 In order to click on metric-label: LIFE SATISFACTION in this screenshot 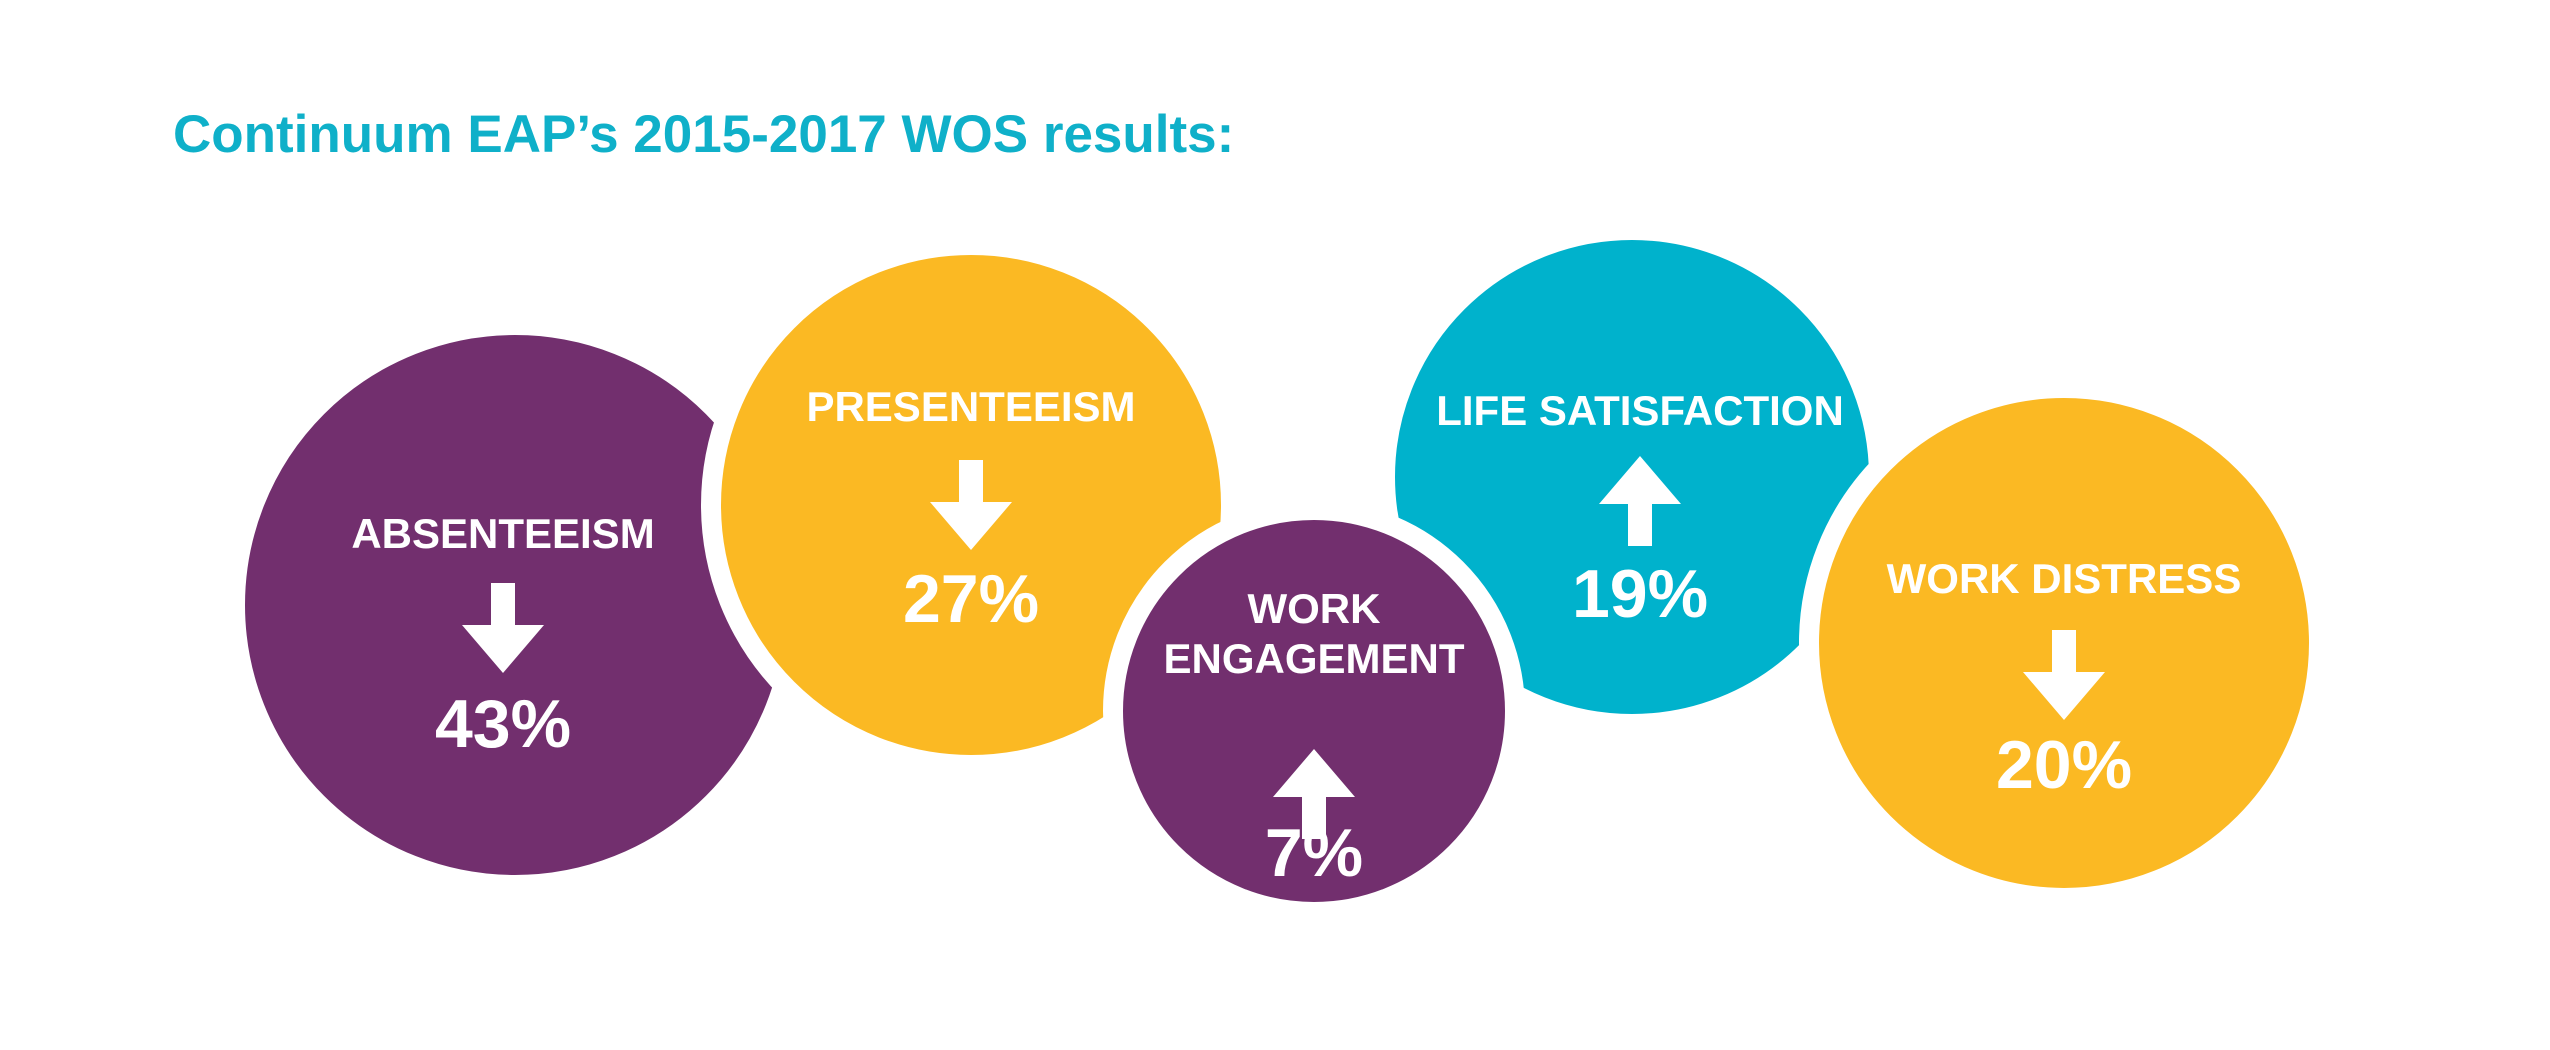, I will do `click(1640, 410)`.